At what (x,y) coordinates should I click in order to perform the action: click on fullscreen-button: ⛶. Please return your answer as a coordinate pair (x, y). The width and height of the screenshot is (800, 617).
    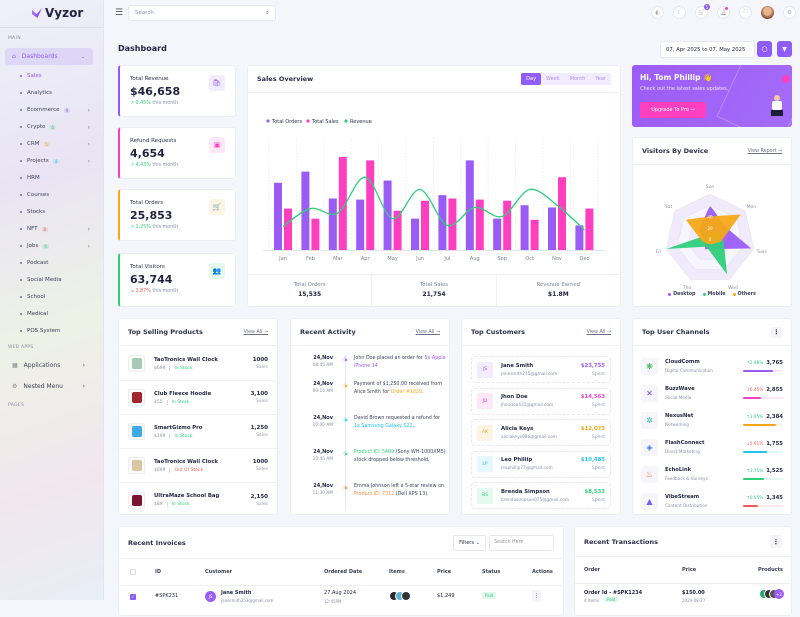
    Looking at the image, I should click on (745, 12).